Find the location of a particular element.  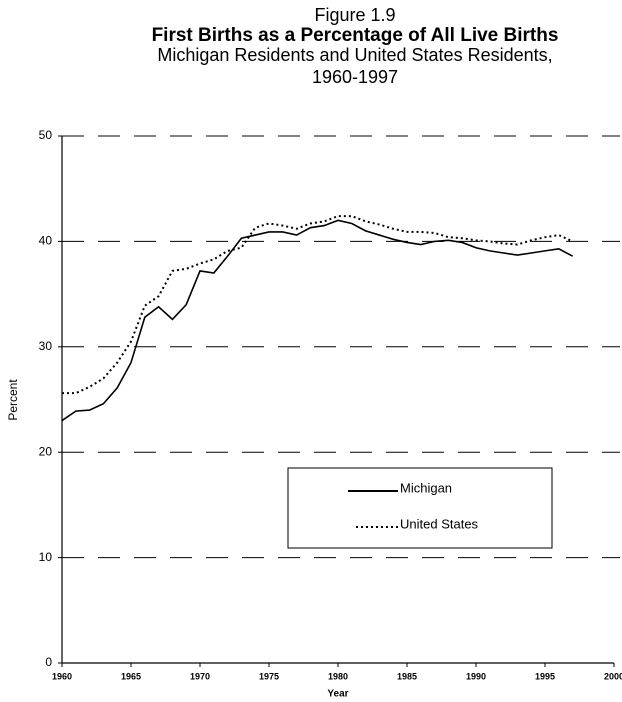

y-tick-label: 30 is located at coordinates (46, 346).